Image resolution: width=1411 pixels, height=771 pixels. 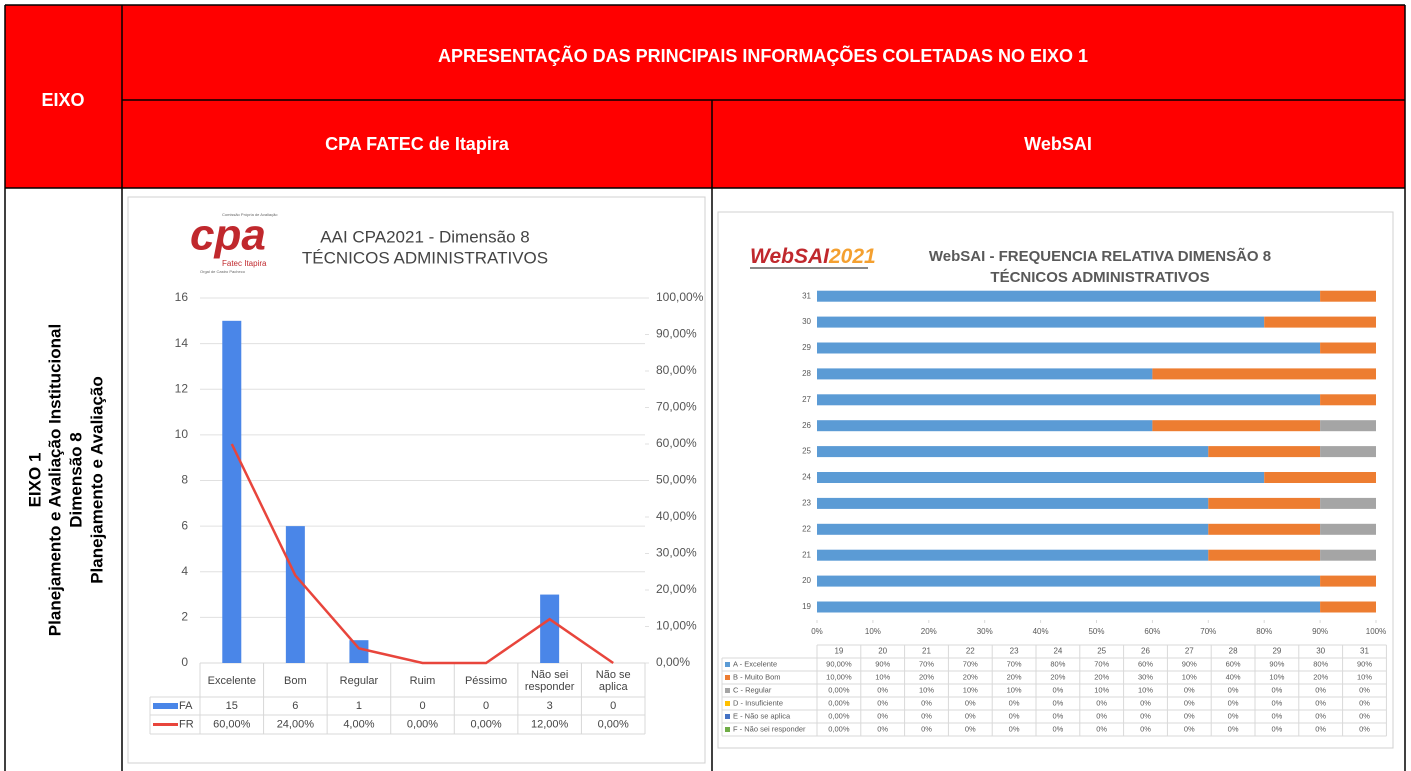 What do you see at coordinates (549, 680) in the screenshot?
I see `x-tick-label: Não sei responder` at bounding box center [549, 680].